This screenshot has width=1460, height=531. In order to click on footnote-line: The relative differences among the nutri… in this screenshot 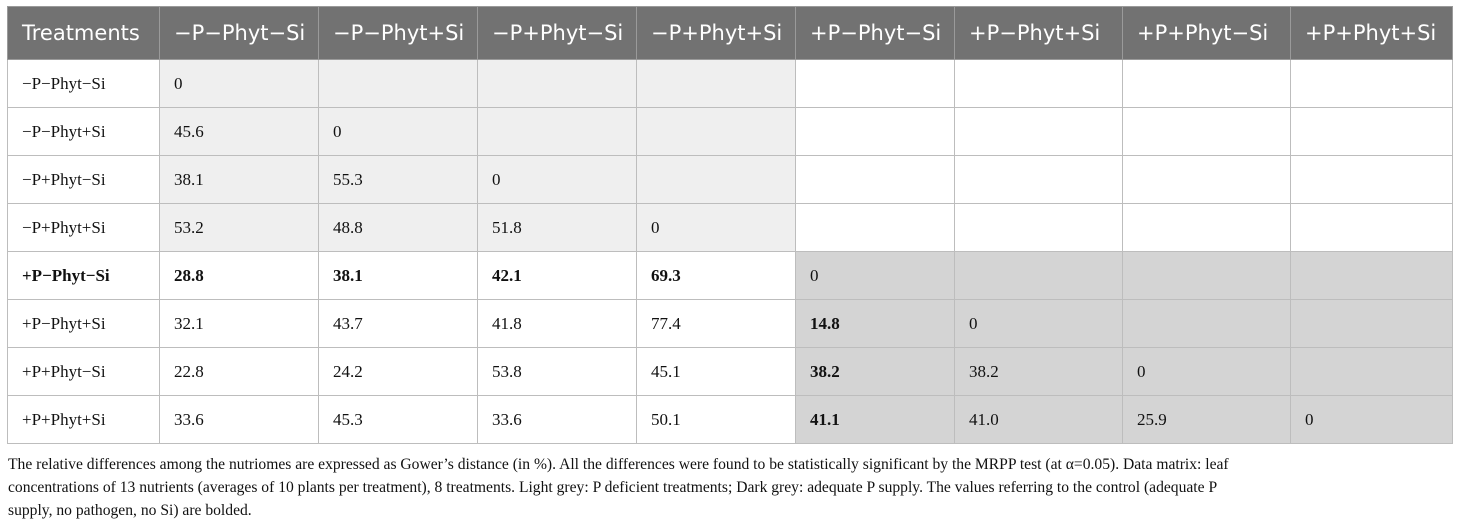, I will do `click(618, 464)`.